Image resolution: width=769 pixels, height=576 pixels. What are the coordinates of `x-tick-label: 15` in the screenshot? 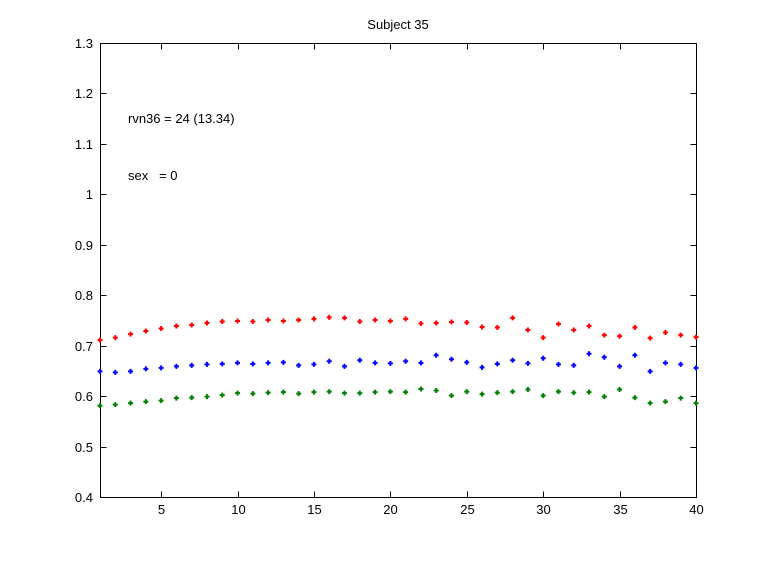 It's located at (314, 509).